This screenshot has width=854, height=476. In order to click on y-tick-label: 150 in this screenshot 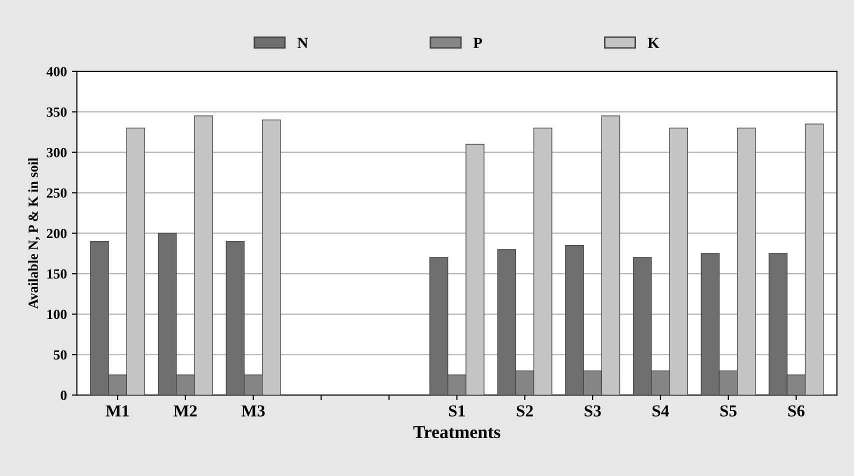, I will do `click(57, 274)`.